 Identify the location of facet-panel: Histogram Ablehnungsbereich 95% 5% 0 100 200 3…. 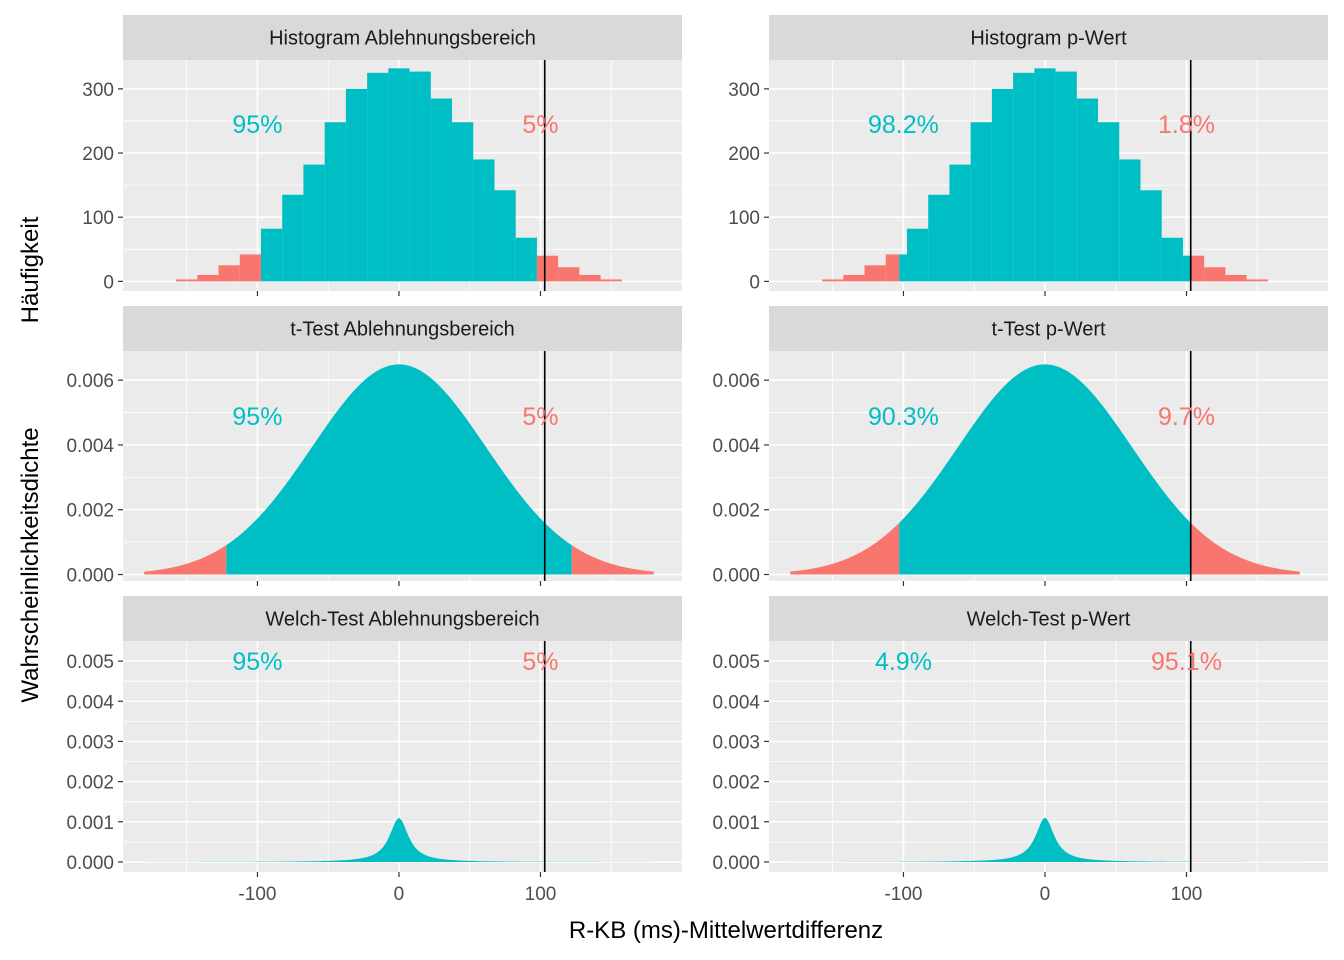
(382, 155).